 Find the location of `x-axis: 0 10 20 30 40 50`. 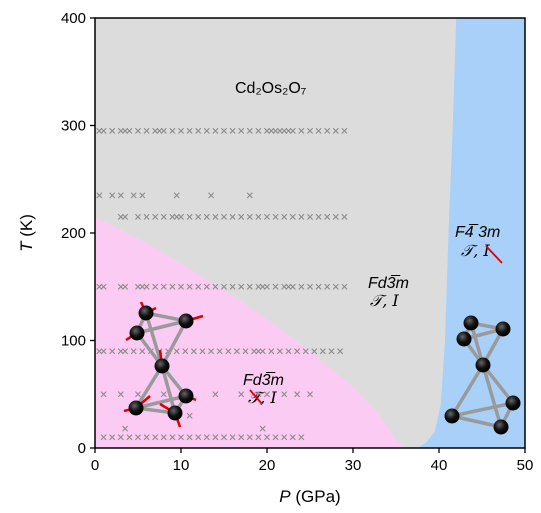

x-axis: 0 10 20 30 40 50 is located at coordinates (312, 461).